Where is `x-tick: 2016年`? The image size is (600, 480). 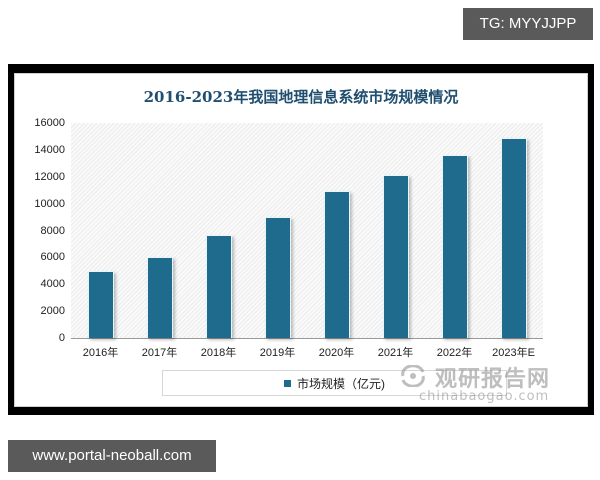
x-tick: 2016年 is located at coordinates (100, 353).